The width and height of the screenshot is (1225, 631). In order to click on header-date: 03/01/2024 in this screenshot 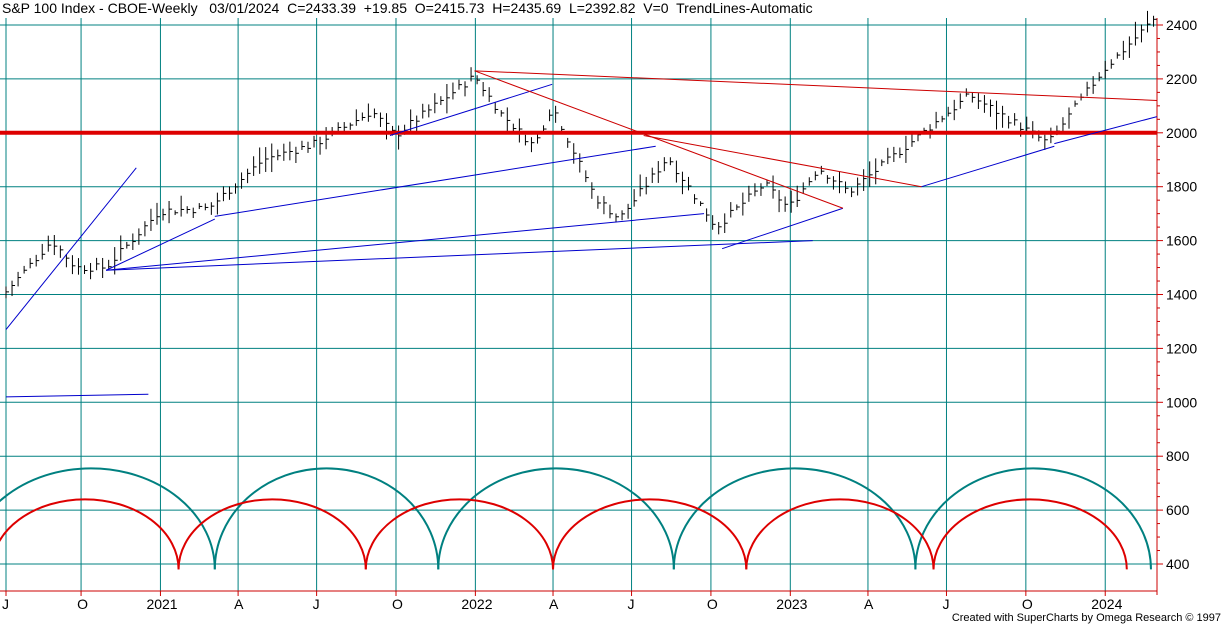, I will do `click(244, 8)`.